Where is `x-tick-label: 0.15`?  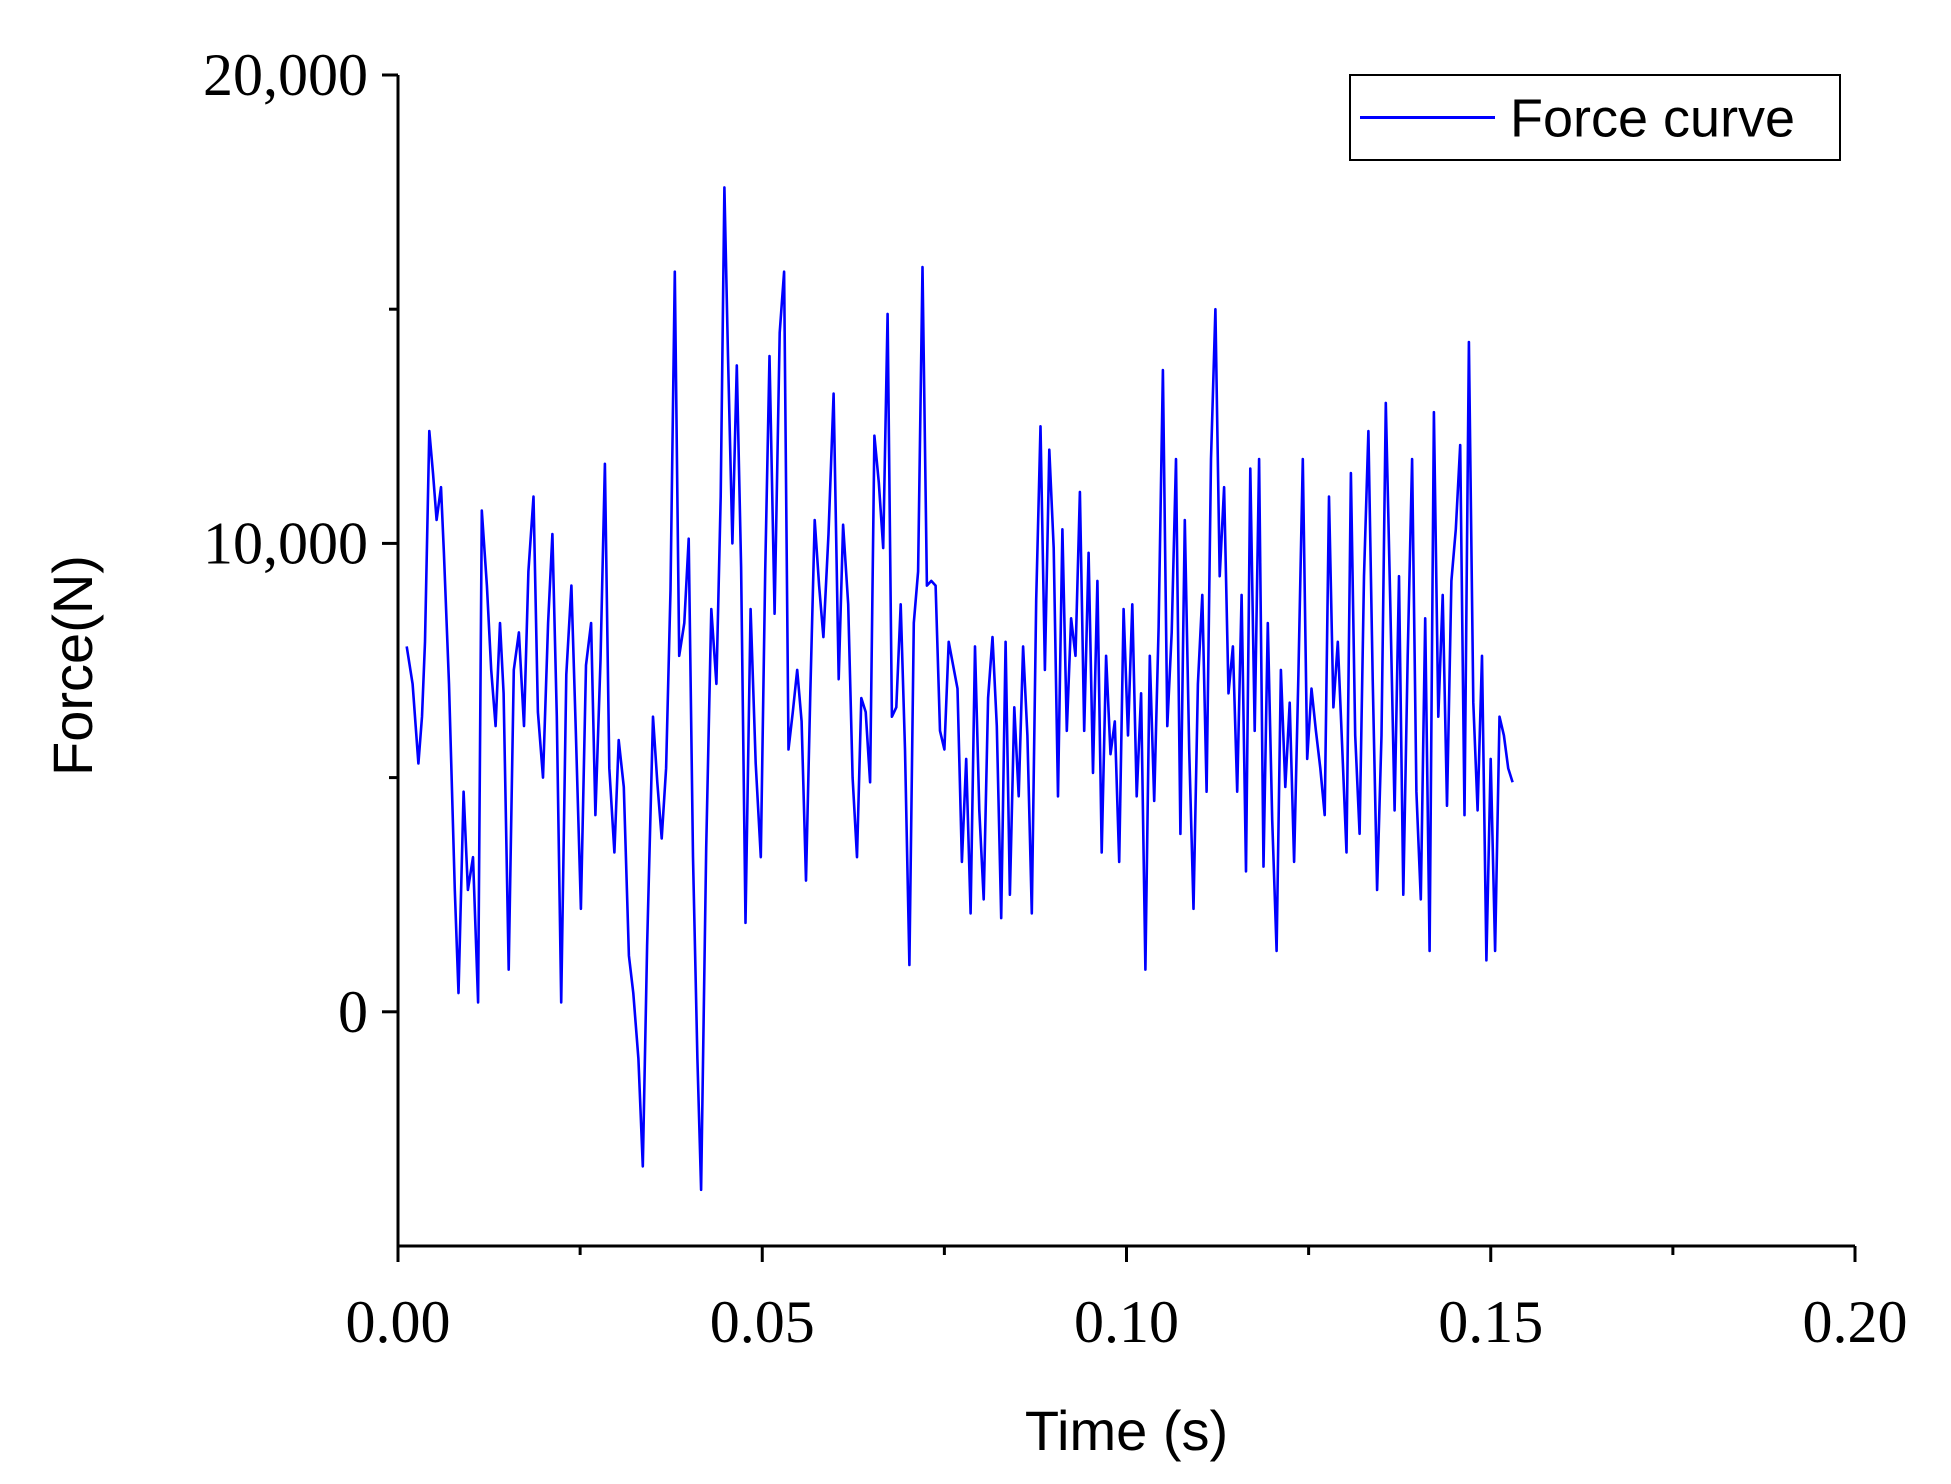 x-tick-label: 0.15 is located at coordinates (1490, 1322).